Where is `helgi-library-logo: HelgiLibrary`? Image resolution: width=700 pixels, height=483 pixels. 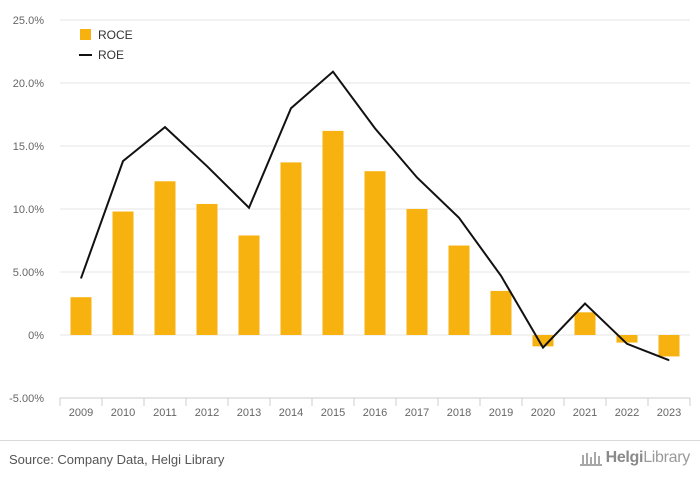 helgi-library-logo: HelgiLibrary is located at coordinates (634, 458).